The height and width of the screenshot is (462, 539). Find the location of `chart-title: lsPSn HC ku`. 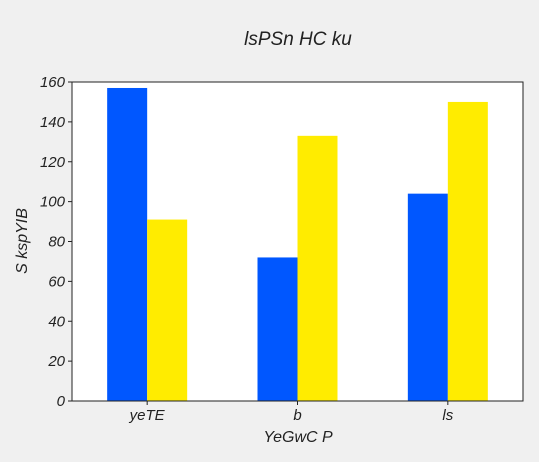

chart-title: lsPSn HC ku is located at coordinates (298, 39).